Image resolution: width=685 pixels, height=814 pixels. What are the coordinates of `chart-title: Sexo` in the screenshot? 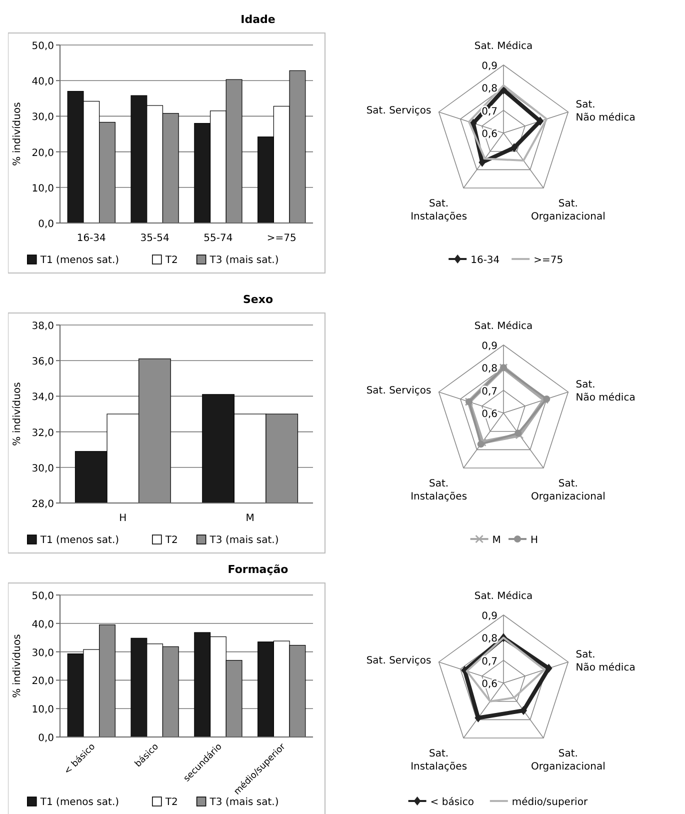 It's located at (258, 299).